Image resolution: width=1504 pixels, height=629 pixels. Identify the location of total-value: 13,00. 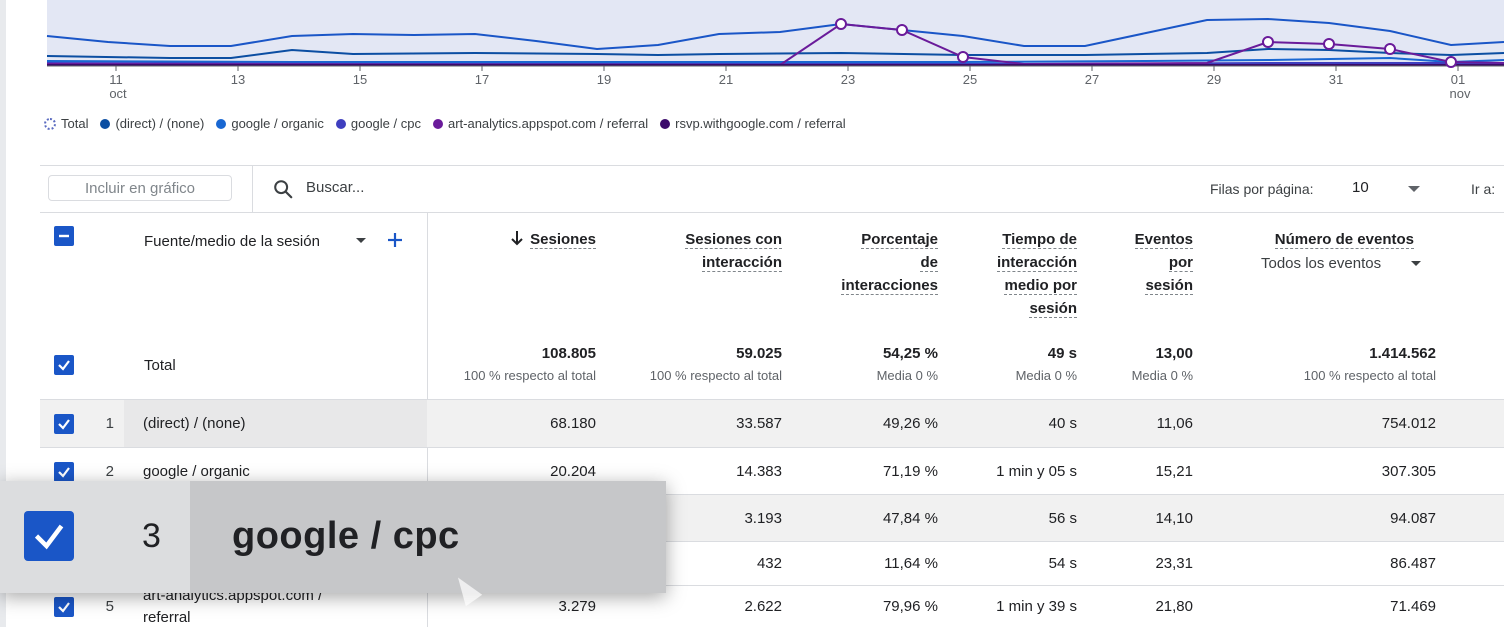
(1174, 353).